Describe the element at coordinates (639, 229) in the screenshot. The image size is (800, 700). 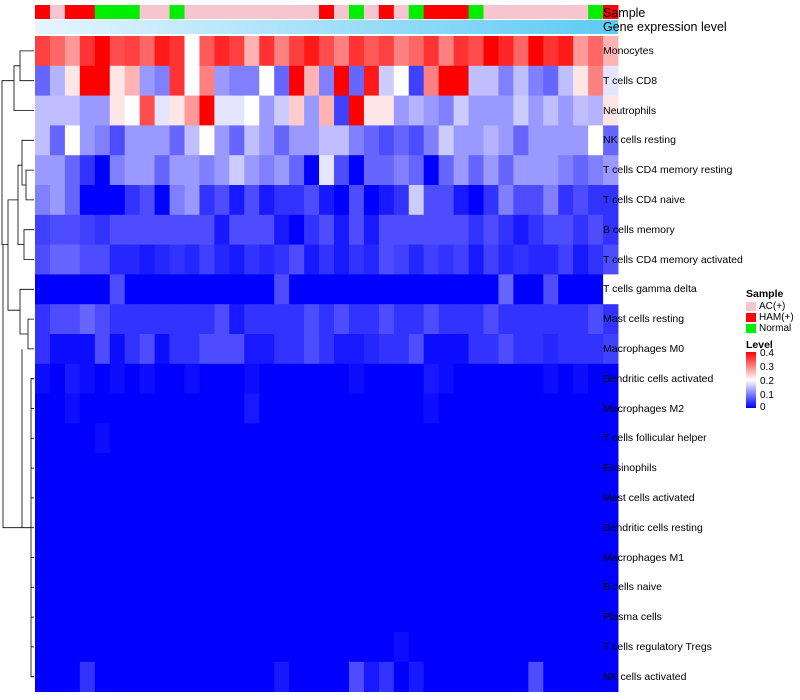
I see `row-label: B cells memory` at that location.